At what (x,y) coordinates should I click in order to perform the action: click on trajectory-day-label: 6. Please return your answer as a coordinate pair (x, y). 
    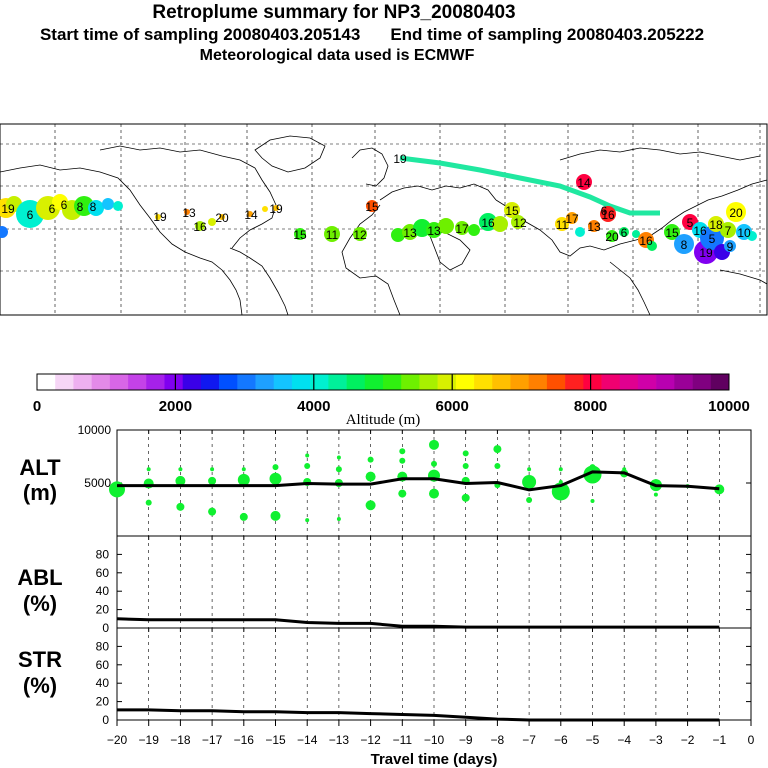
    Looking at the image, I should click on (604, 211).